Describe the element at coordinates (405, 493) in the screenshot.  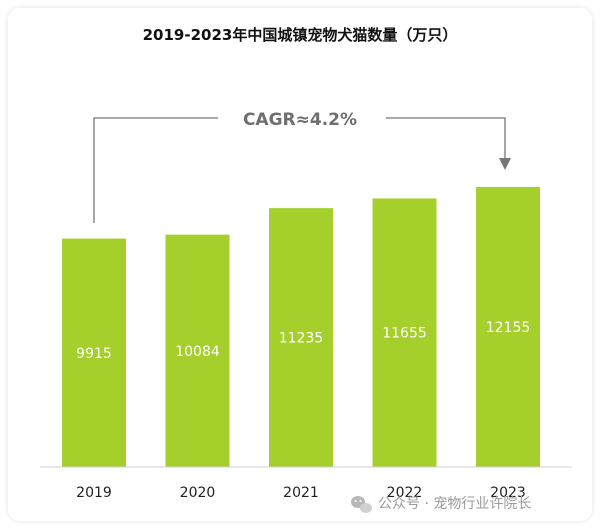
I see `x-tick-label-2022: 2022` at that location.